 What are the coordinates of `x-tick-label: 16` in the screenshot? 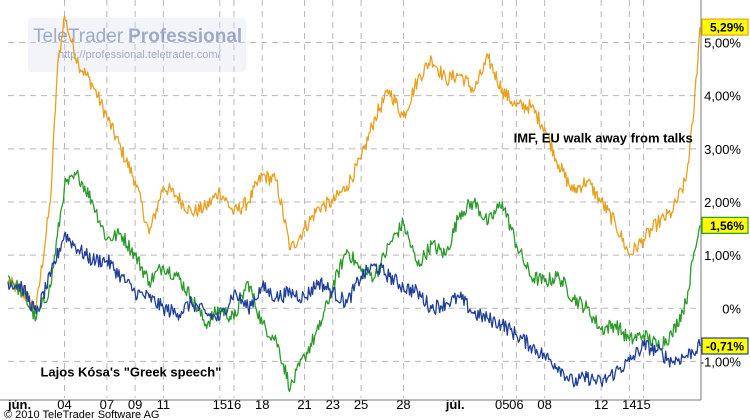 It's located at (234, 404).